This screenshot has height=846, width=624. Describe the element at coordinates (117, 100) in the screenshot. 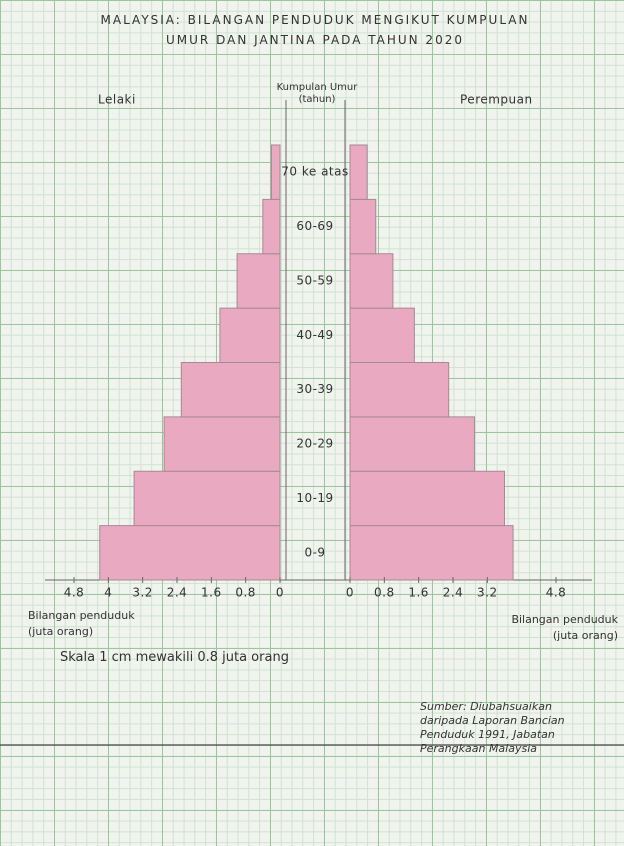

I see `legend-label: Lelaki` at that location.